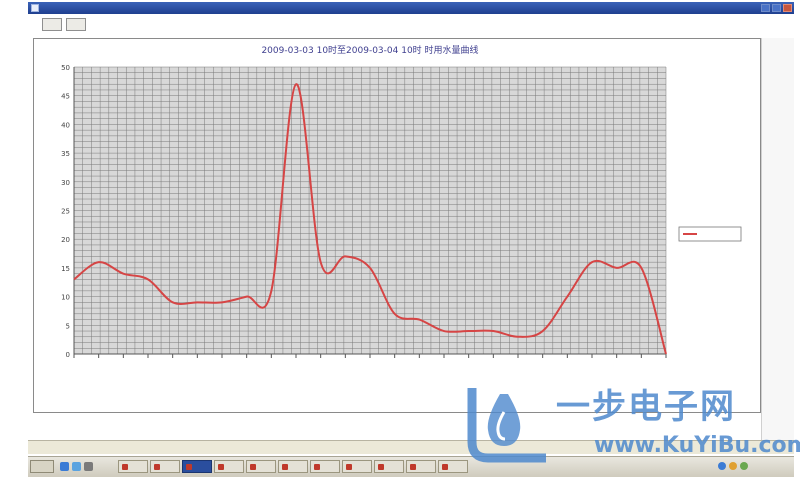 This screenshot has width=800, height=481. Describe the element at coordinates (65, 154) in the screenshot. I see `y-tick-label: 35` at that location.